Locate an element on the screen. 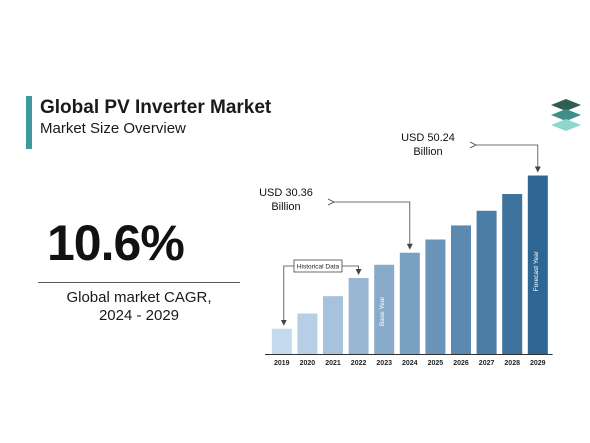 This screenshot has height=443, width=590. bar-2026 is located at coordinates (461, 289).